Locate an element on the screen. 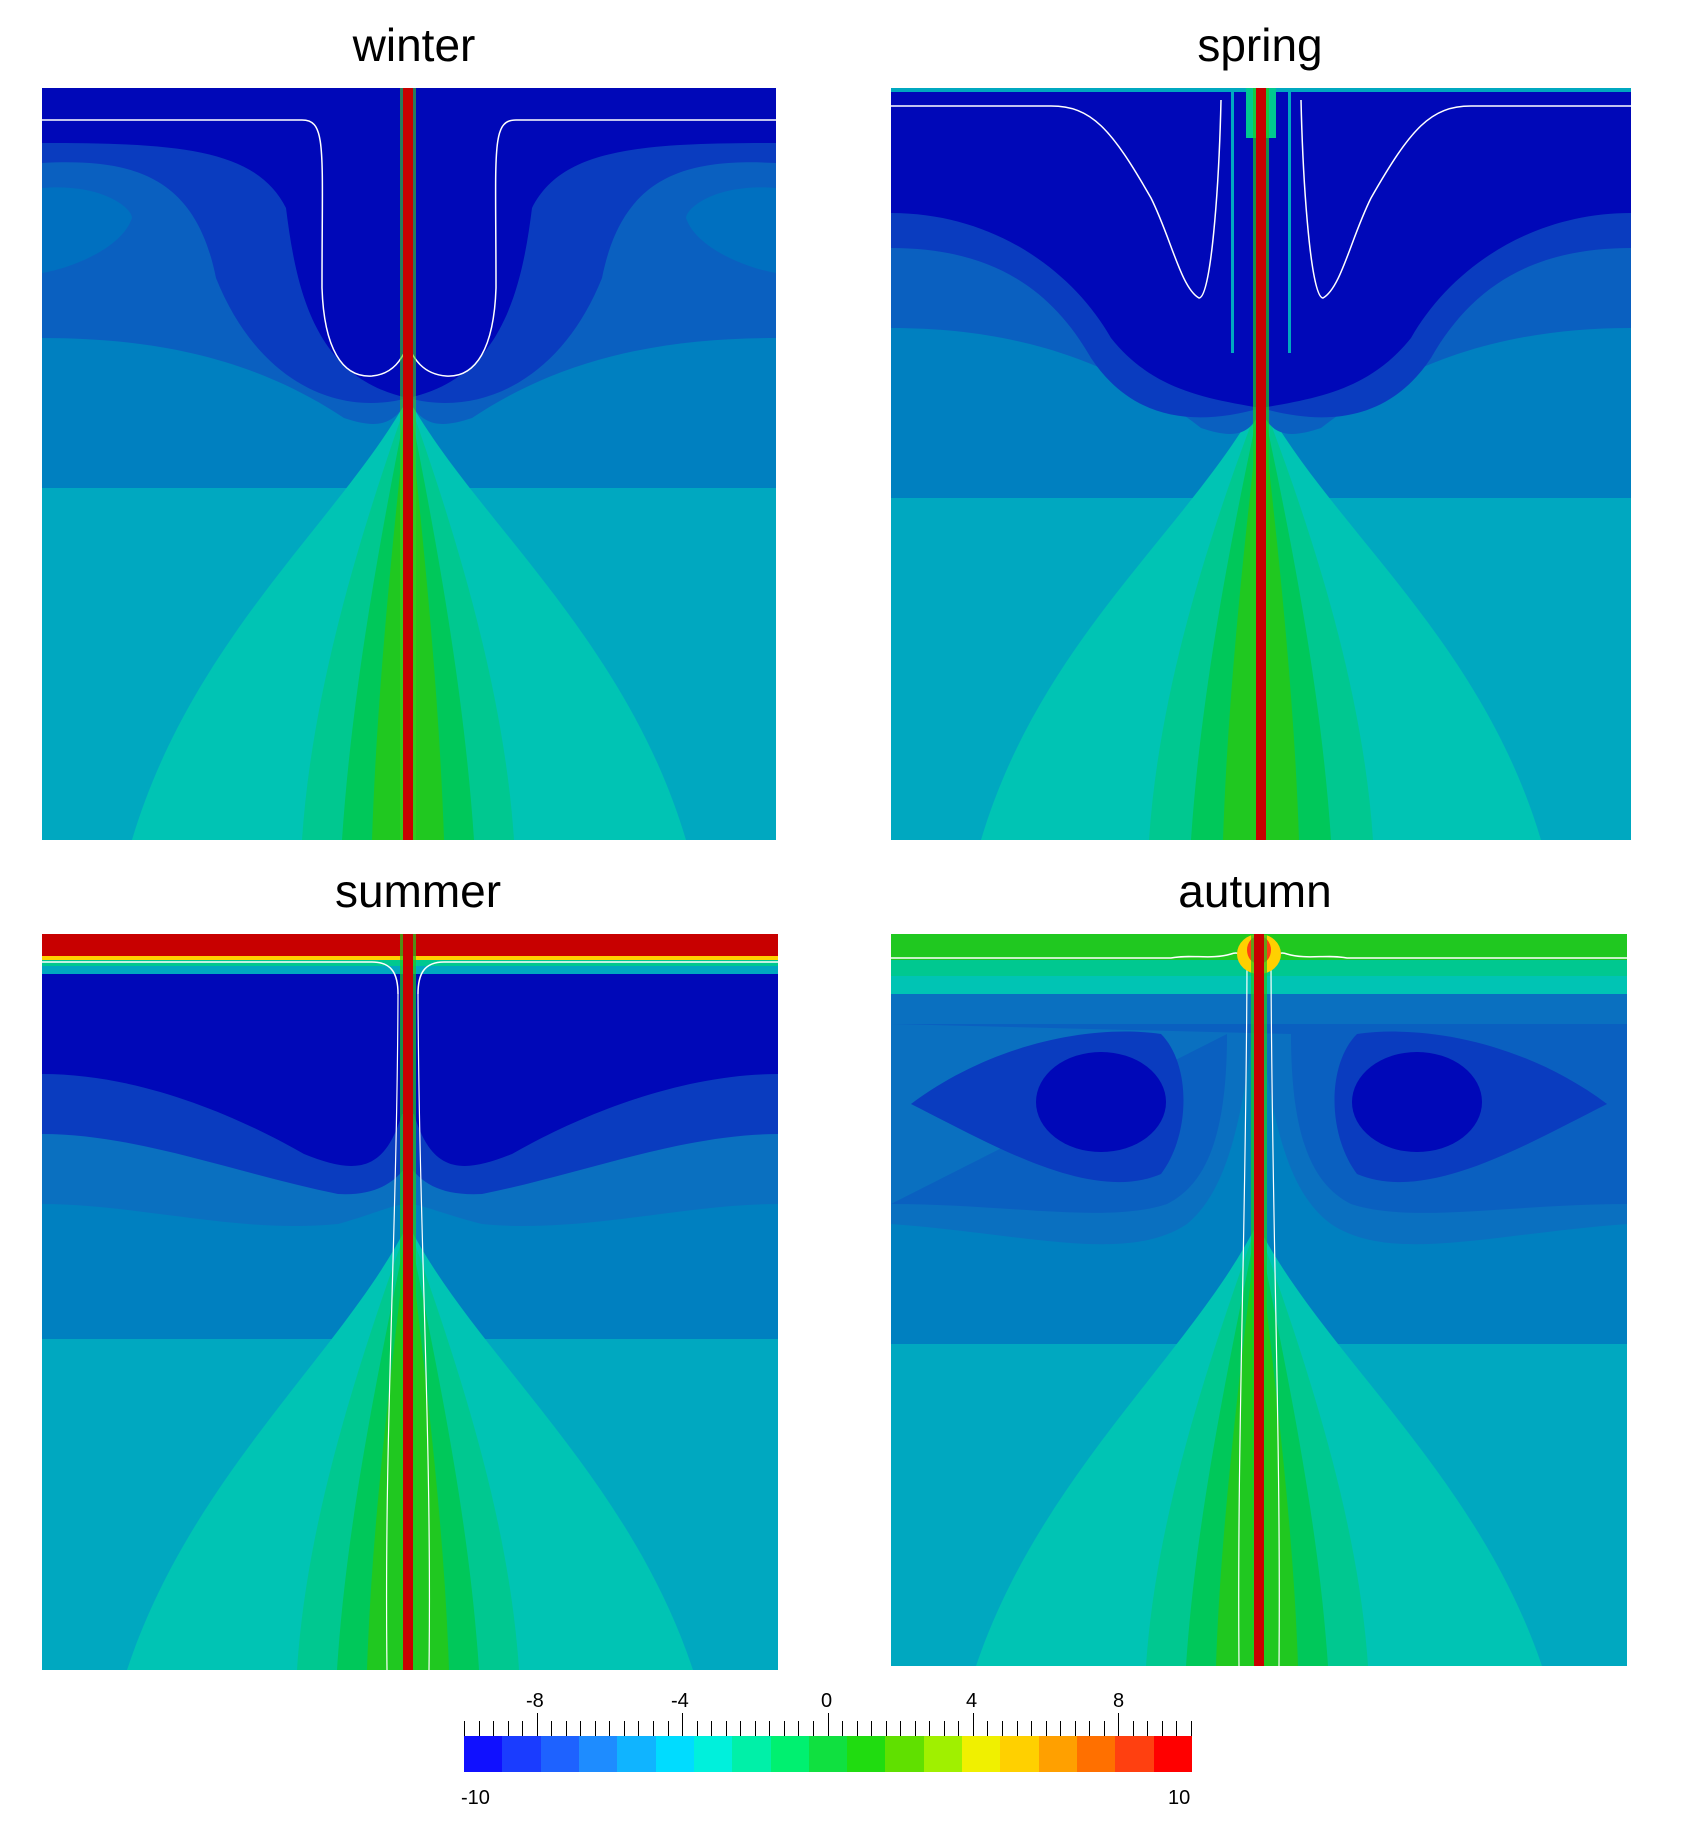  colorbar is located at coordinates (828, 1754).